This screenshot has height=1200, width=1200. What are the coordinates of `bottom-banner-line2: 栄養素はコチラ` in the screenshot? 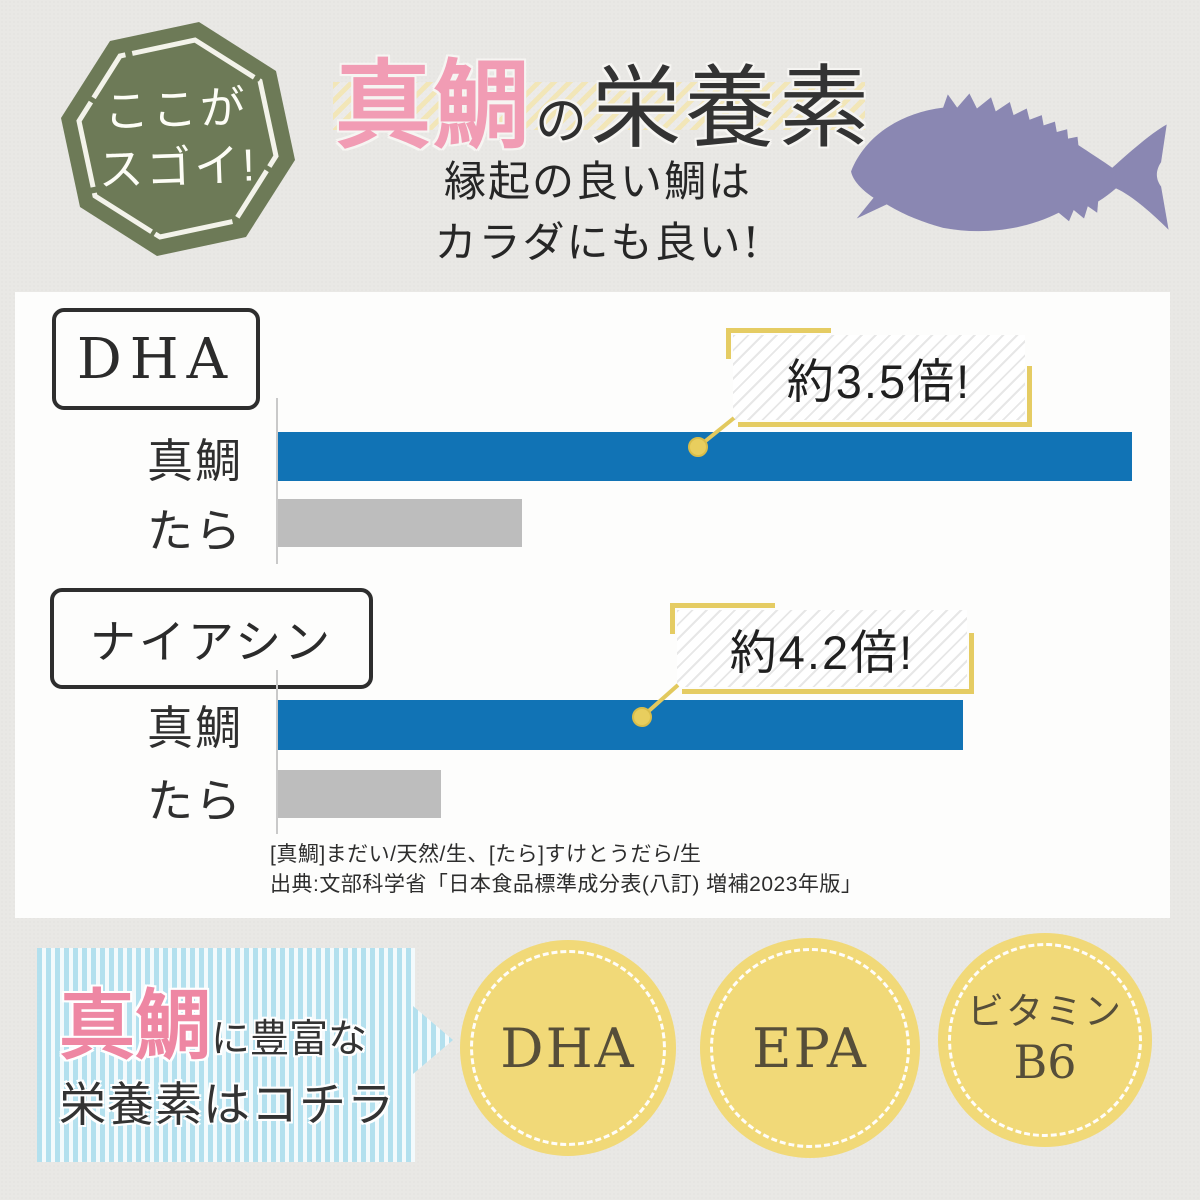 It's located at (227, 1105).